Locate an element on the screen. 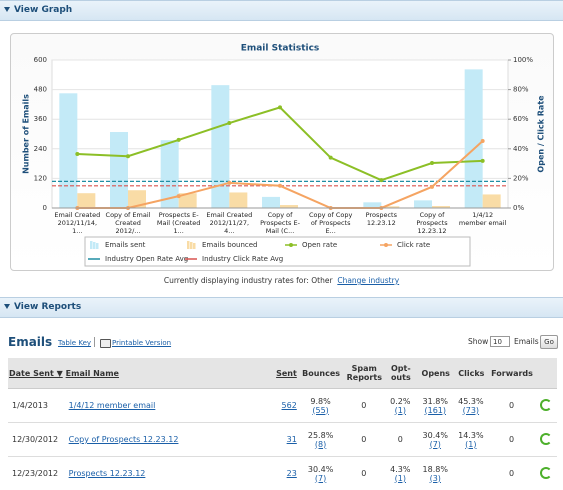 The width and height of the screenshot is (563, 490). separator is located at coordinates (94, 342).